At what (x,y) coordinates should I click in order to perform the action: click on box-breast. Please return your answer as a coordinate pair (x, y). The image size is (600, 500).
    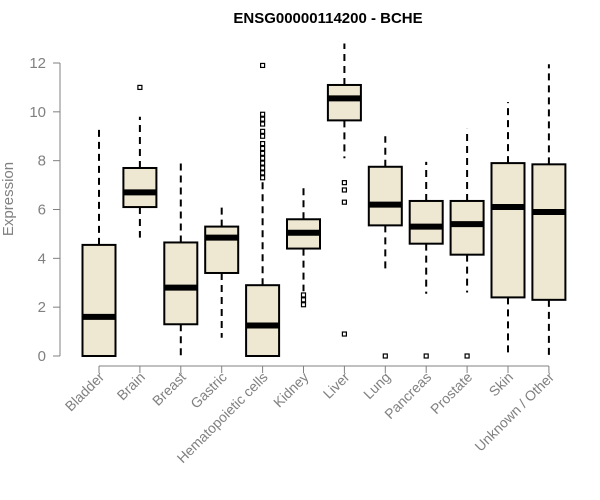
    Looking at the image, I should click on (181, 259).